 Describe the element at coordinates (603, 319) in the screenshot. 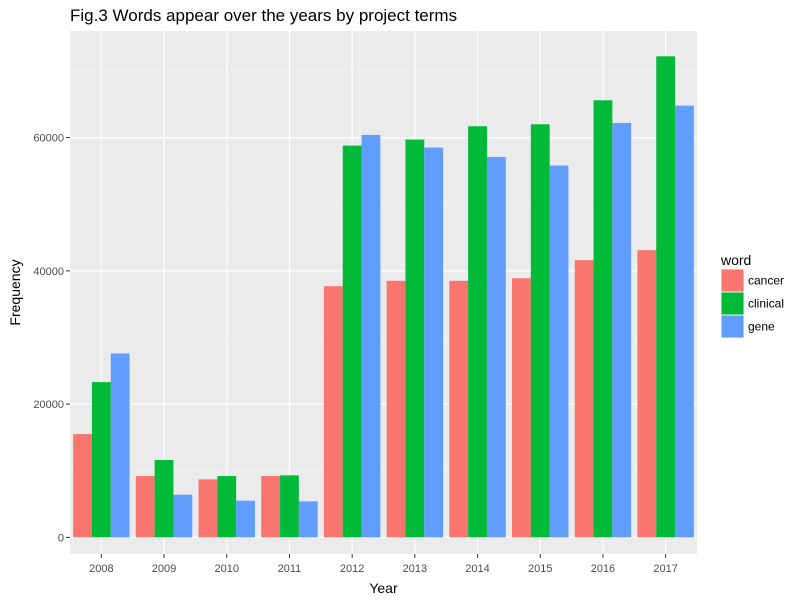

I see `bar-clinical-2016` at that location.